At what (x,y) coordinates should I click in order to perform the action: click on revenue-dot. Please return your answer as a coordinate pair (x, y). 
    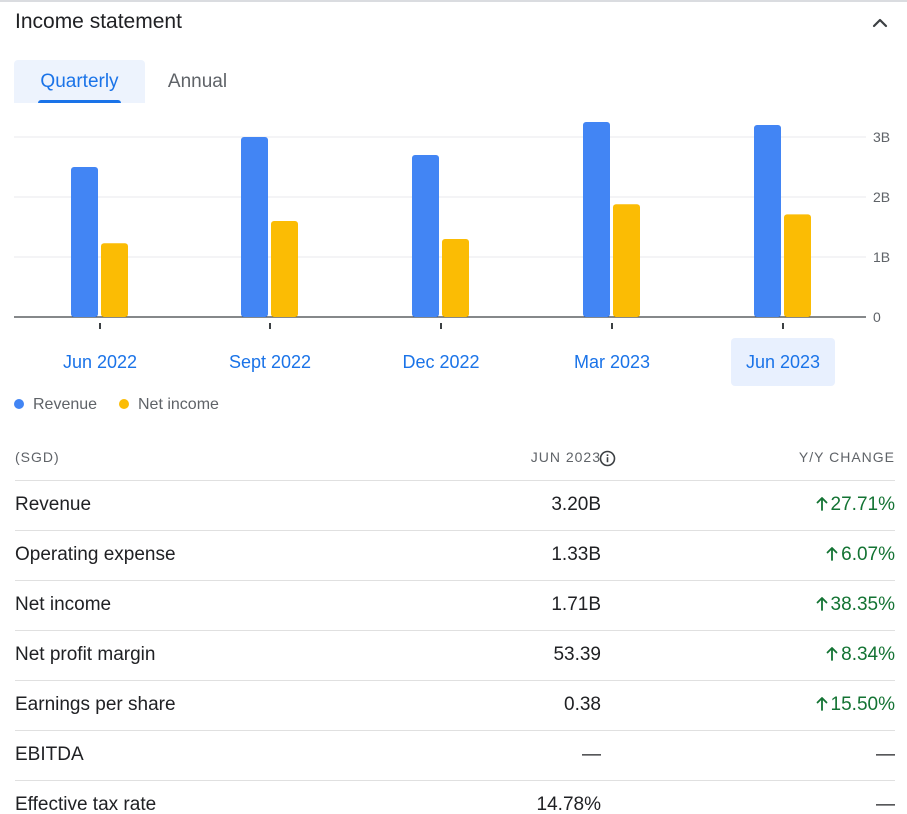
    Looking at the image, I should click on (19, 404).